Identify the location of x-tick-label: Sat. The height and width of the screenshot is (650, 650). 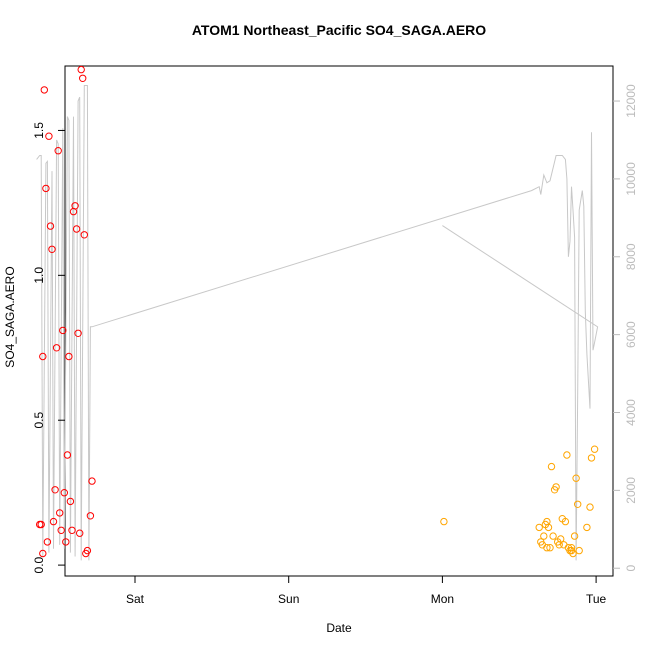
(135, 599).